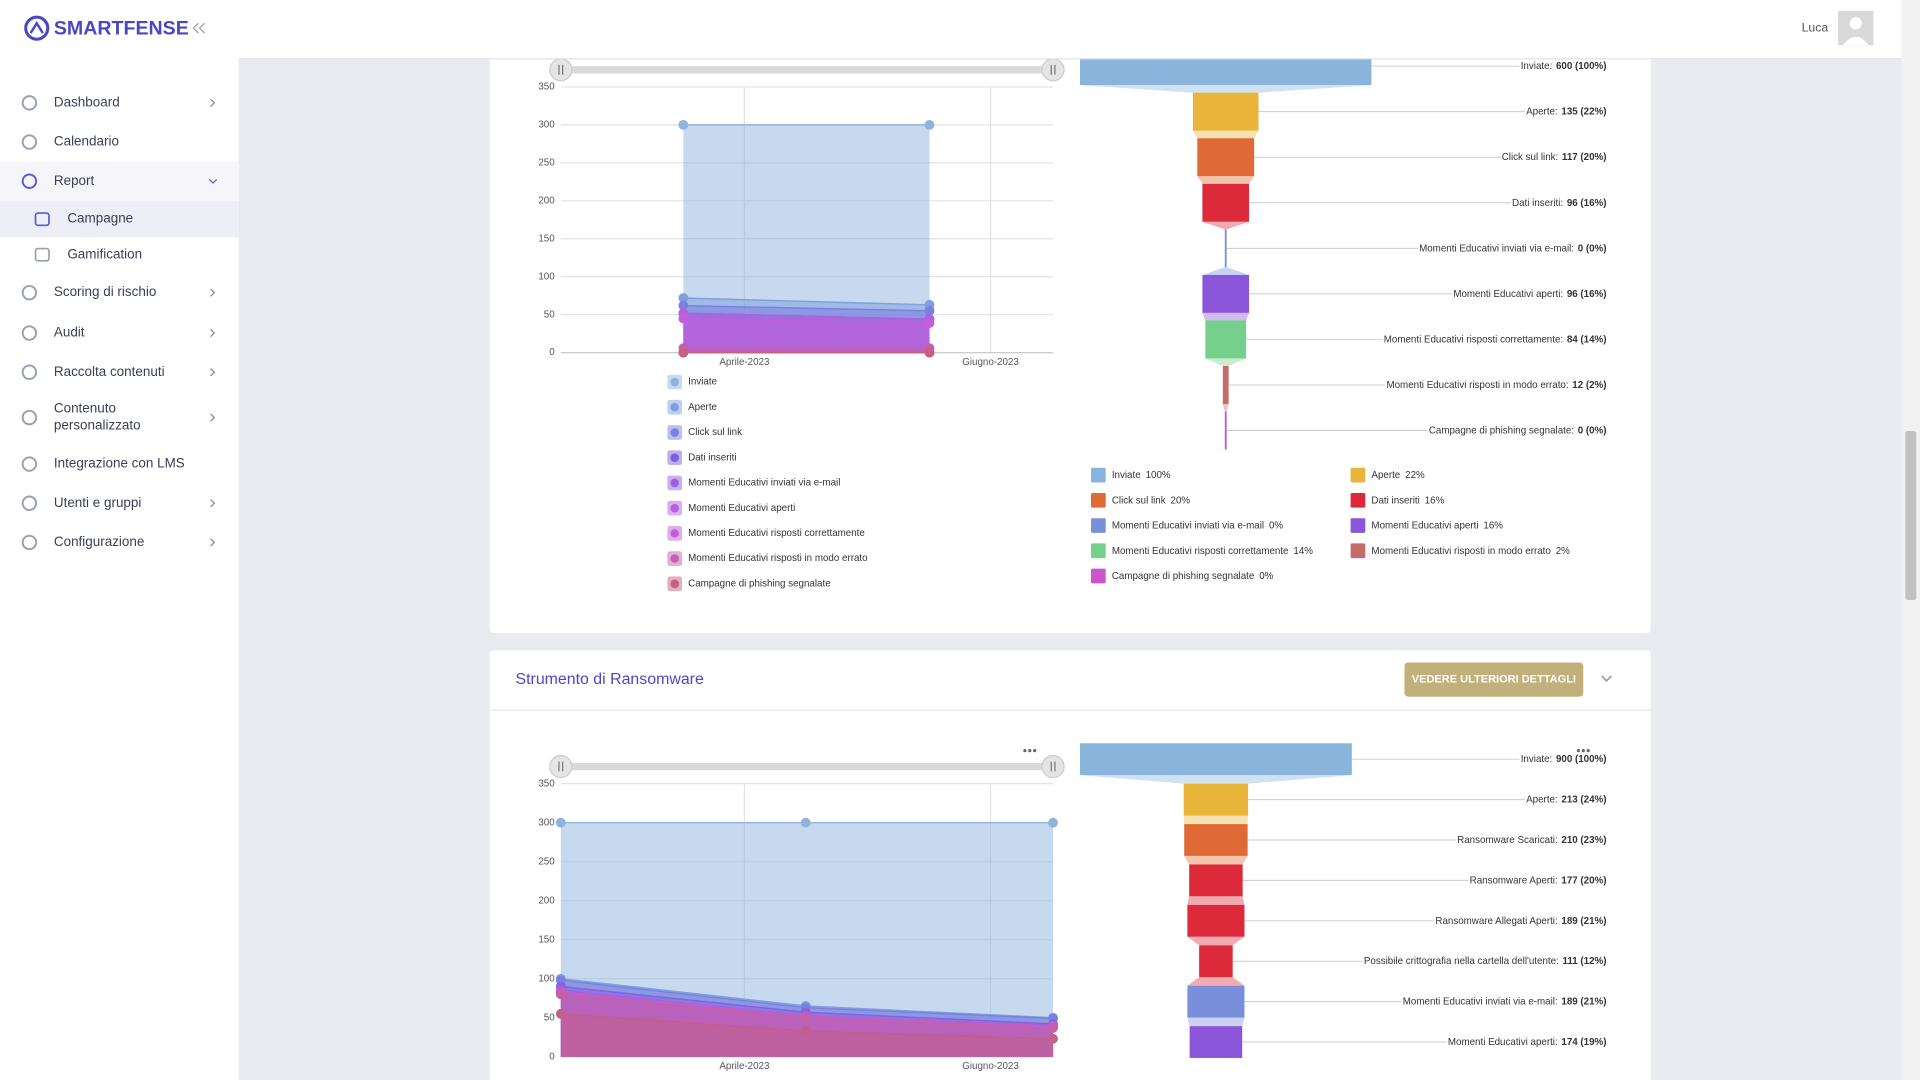 The height and width of the screenshot is (1080, 1920). What do you see at coordinates (715, 432) in the screenshot?
I see `legend-label: Click sul link` at bounding box center [715, 432].